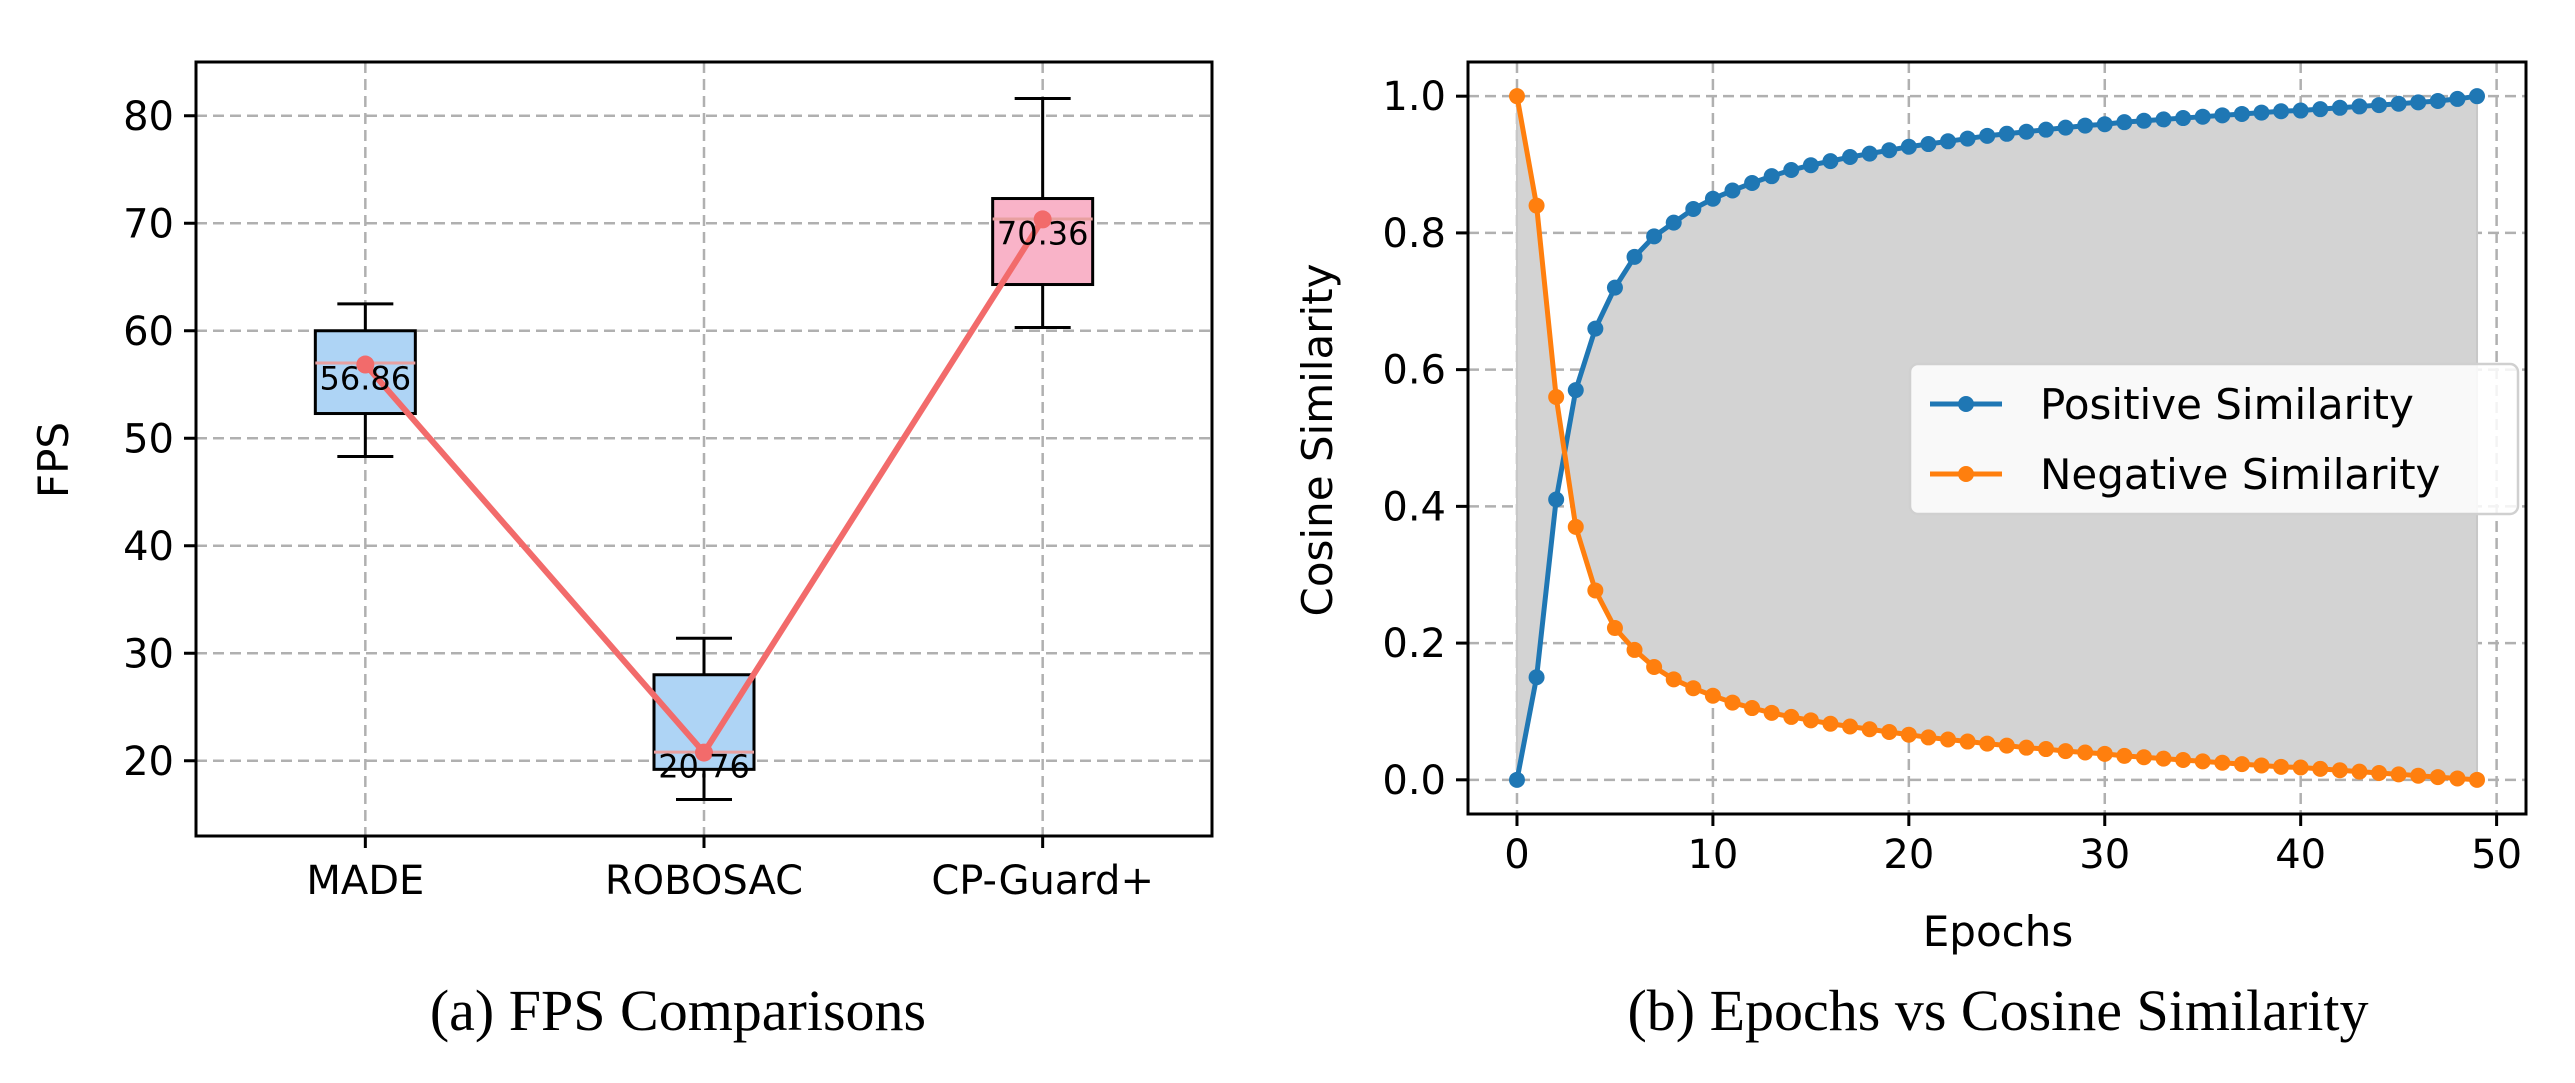  I want to click on mean-value-label: 70.36, so click(1043, 233).